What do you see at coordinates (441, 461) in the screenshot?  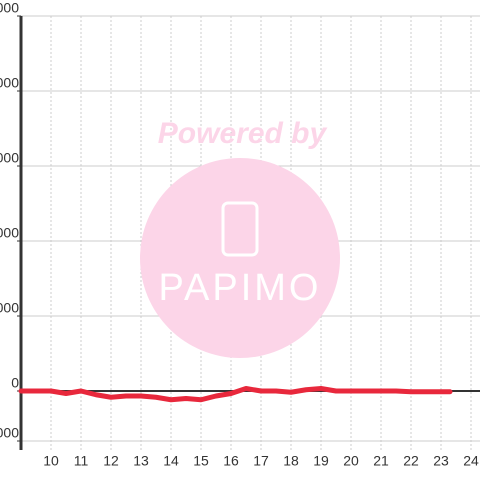 I see `x-tick-label: 23` at bounding box center [441, 461].